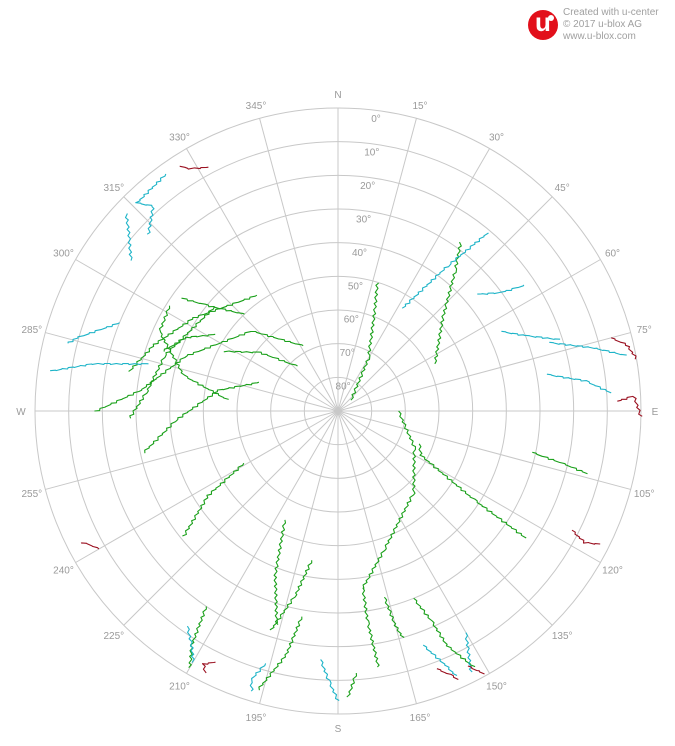 The image size is (675, 746). I want to click on azimuth-label-135: 135°, so click(562, 636).